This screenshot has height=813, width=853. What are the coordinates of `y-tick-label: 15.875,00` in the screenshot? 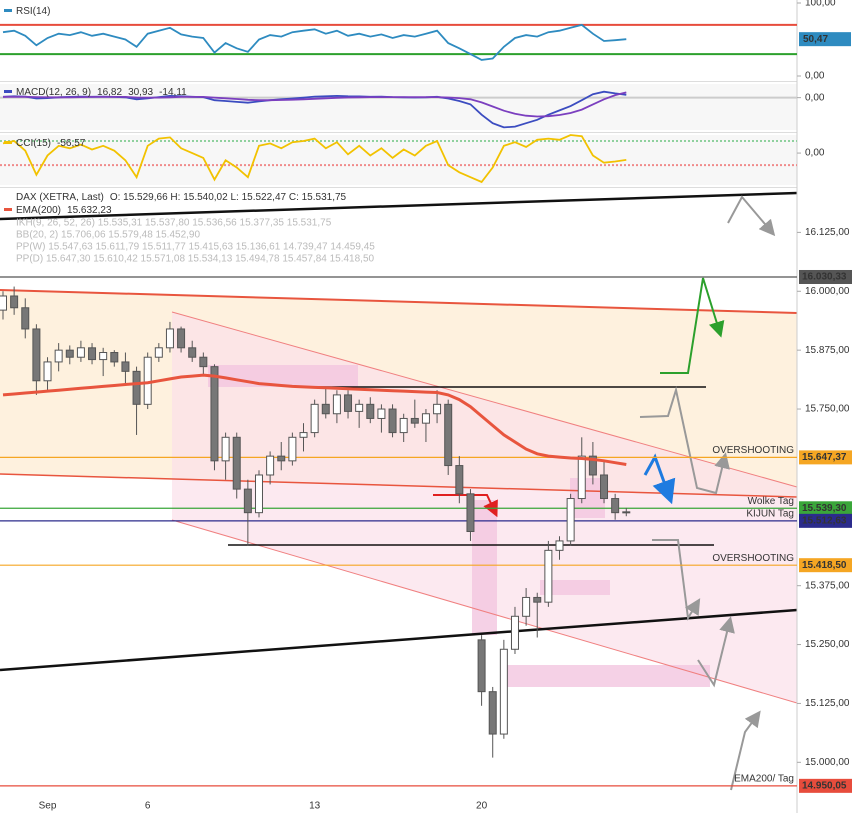 It's located at (827, 350).